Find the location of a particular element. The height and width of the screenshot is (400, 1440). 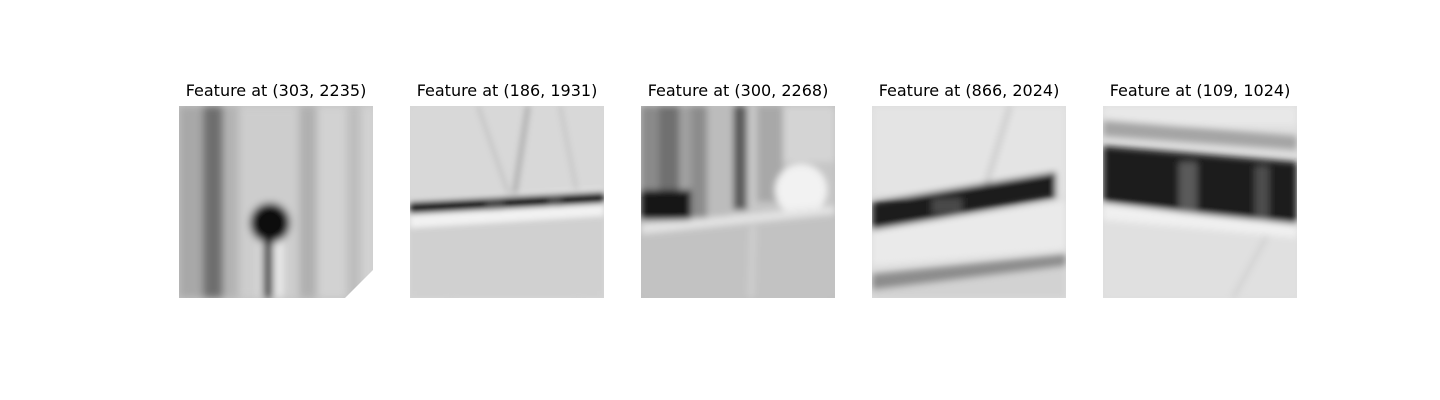

feature-title: Feature at (109, 1024) is located at coordinates (1200, 90).